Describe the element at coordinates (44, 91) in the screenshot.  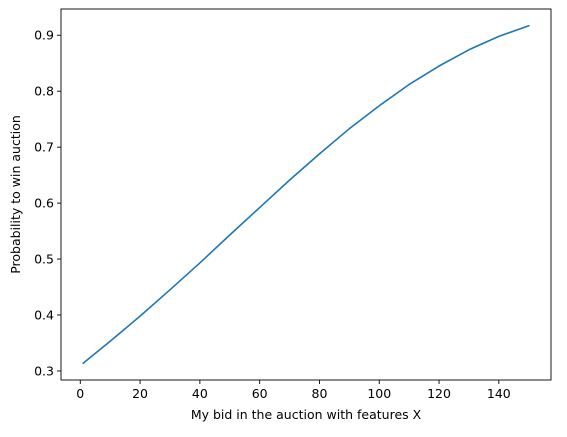
I see `y-tick-label: 0.8` at that location.